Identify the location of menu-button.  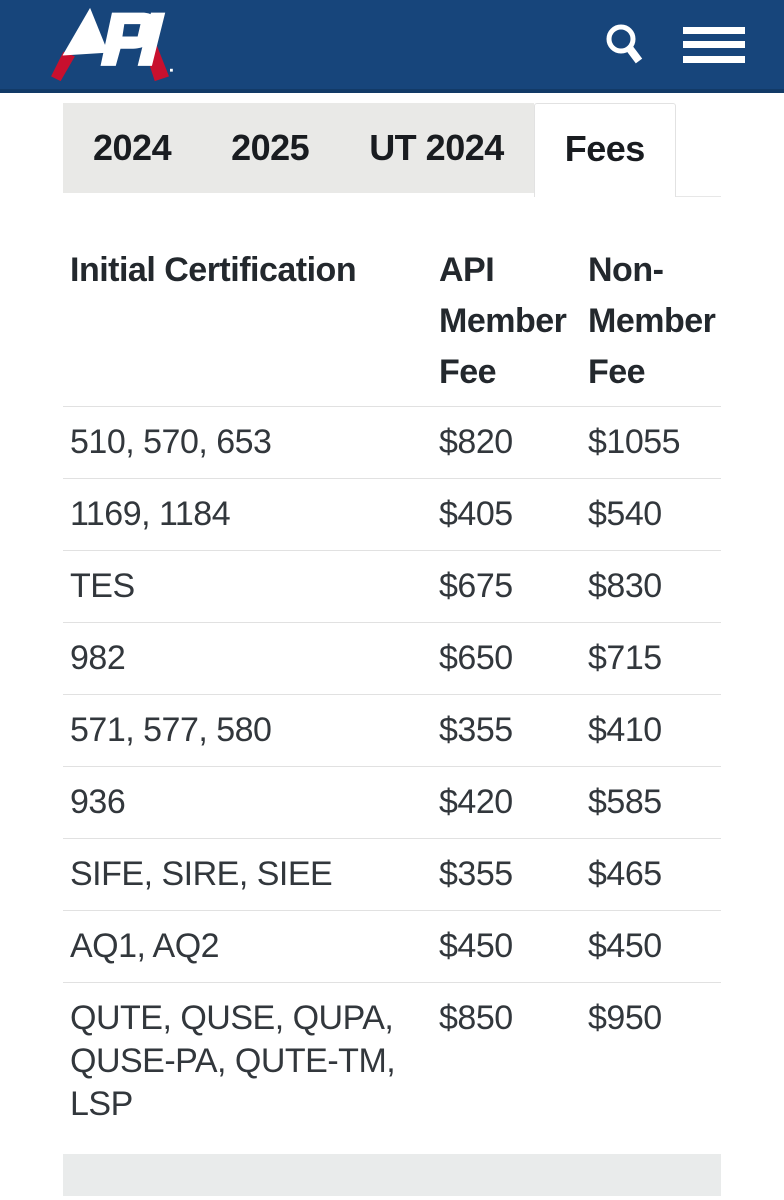
(714, 44).